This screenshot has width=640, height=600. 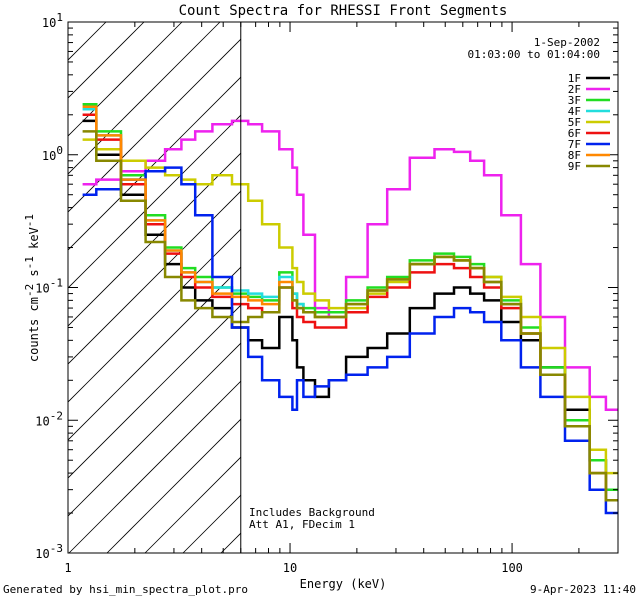 I want to click on y-tick-labels: 10¹ 10⁰ 10⁻¹ 10⁻² 10⁻³, so click(x=49, y=286).